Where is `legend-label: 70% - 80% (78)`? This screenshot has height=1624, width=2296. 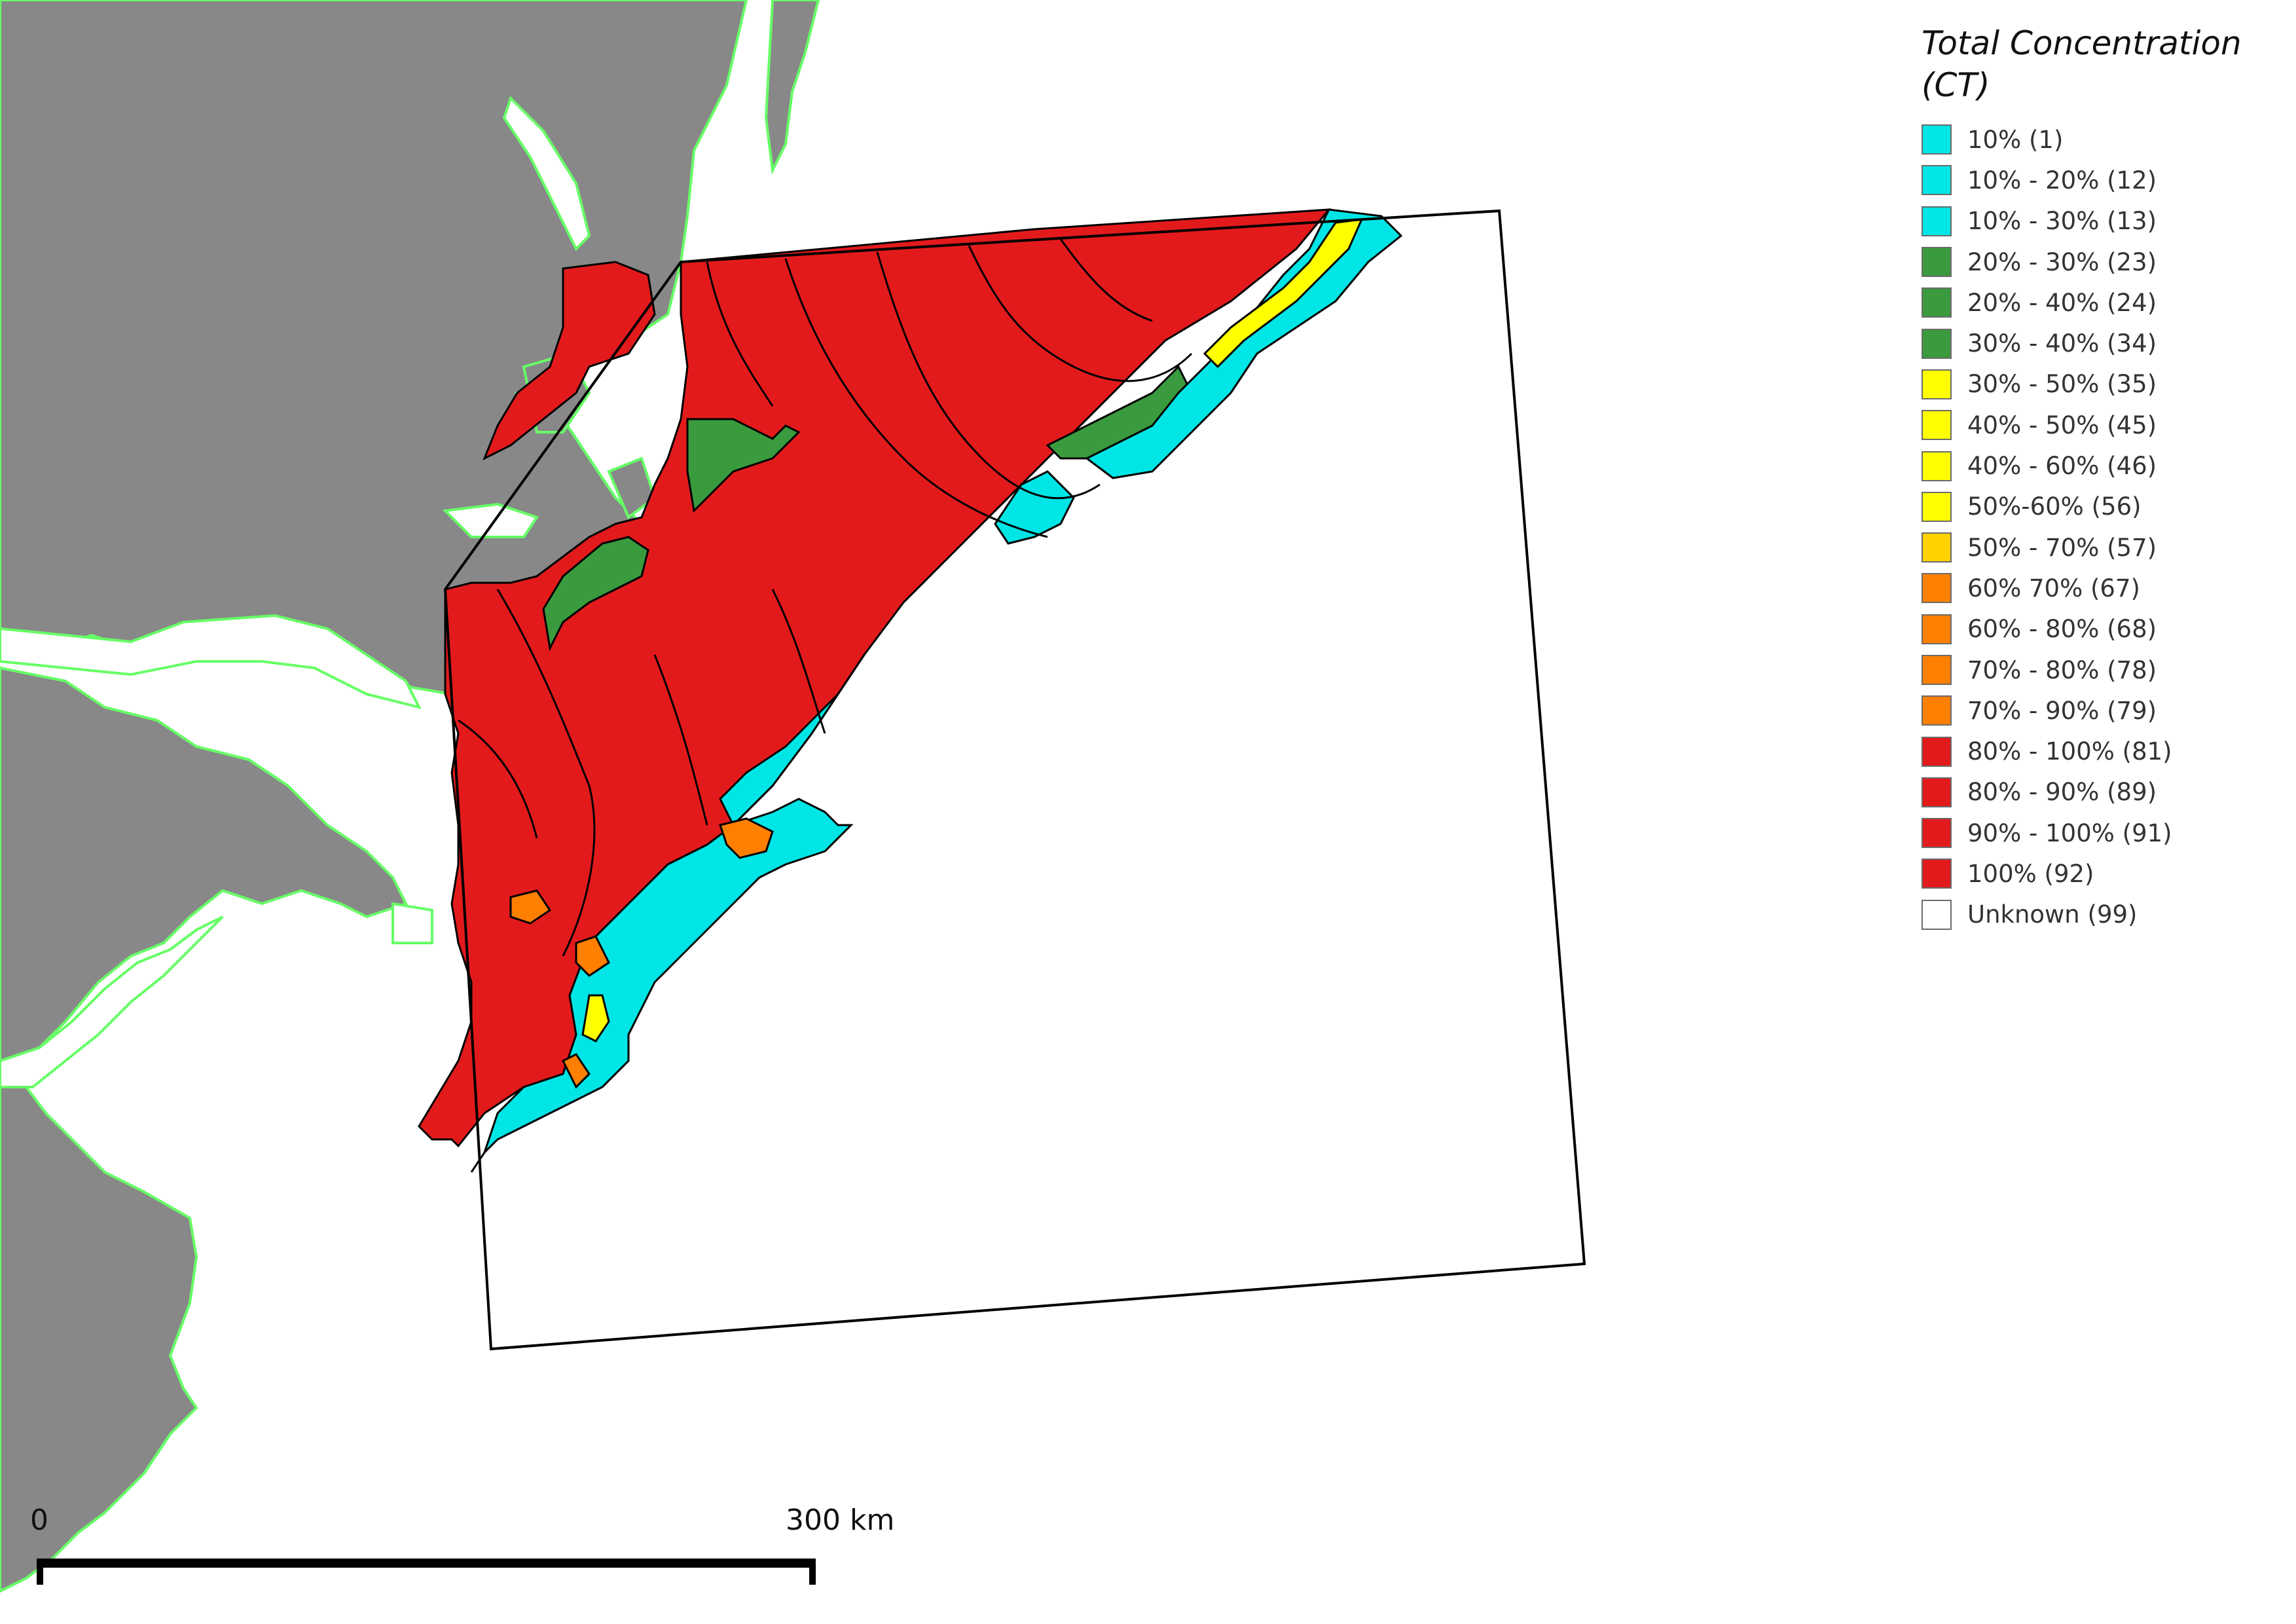 legend-label: 70% - 80% (78) is located at coordinates (2062, 669).